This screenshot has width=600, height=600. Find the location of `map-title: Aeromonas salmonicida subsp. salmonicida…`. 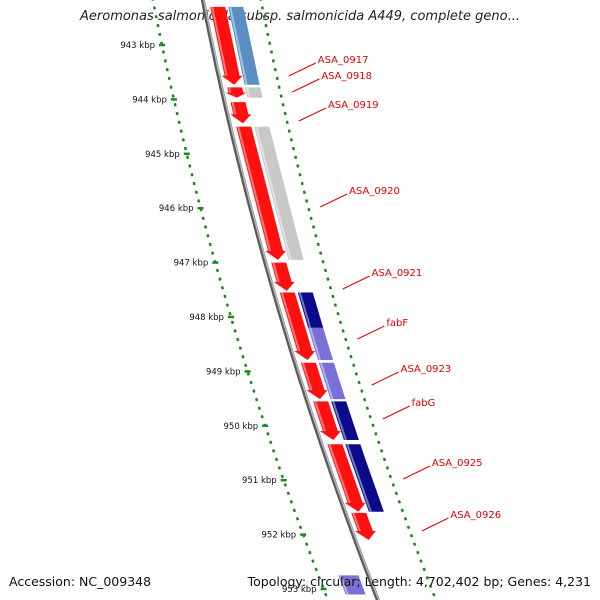

map-title: Aeromonas salmonicida subsp. salmonicida… is located at coordinates (300, 16).